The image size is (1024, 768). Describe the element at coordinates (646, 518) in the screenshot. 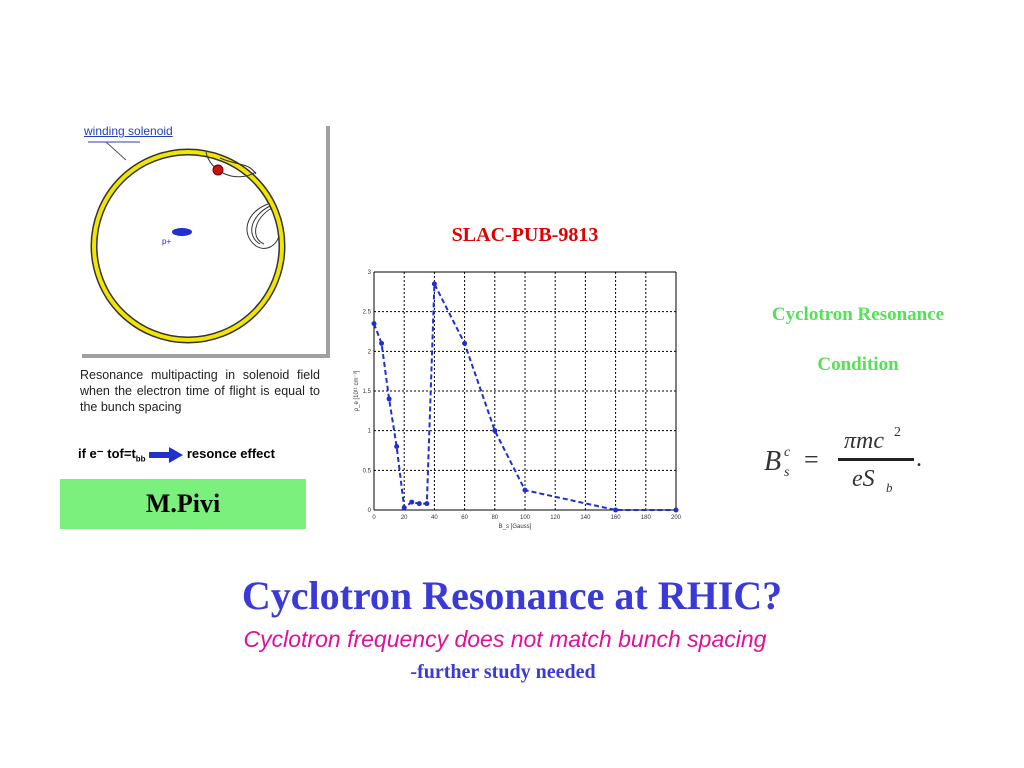

I see `x-tick-label: 180` at that location.